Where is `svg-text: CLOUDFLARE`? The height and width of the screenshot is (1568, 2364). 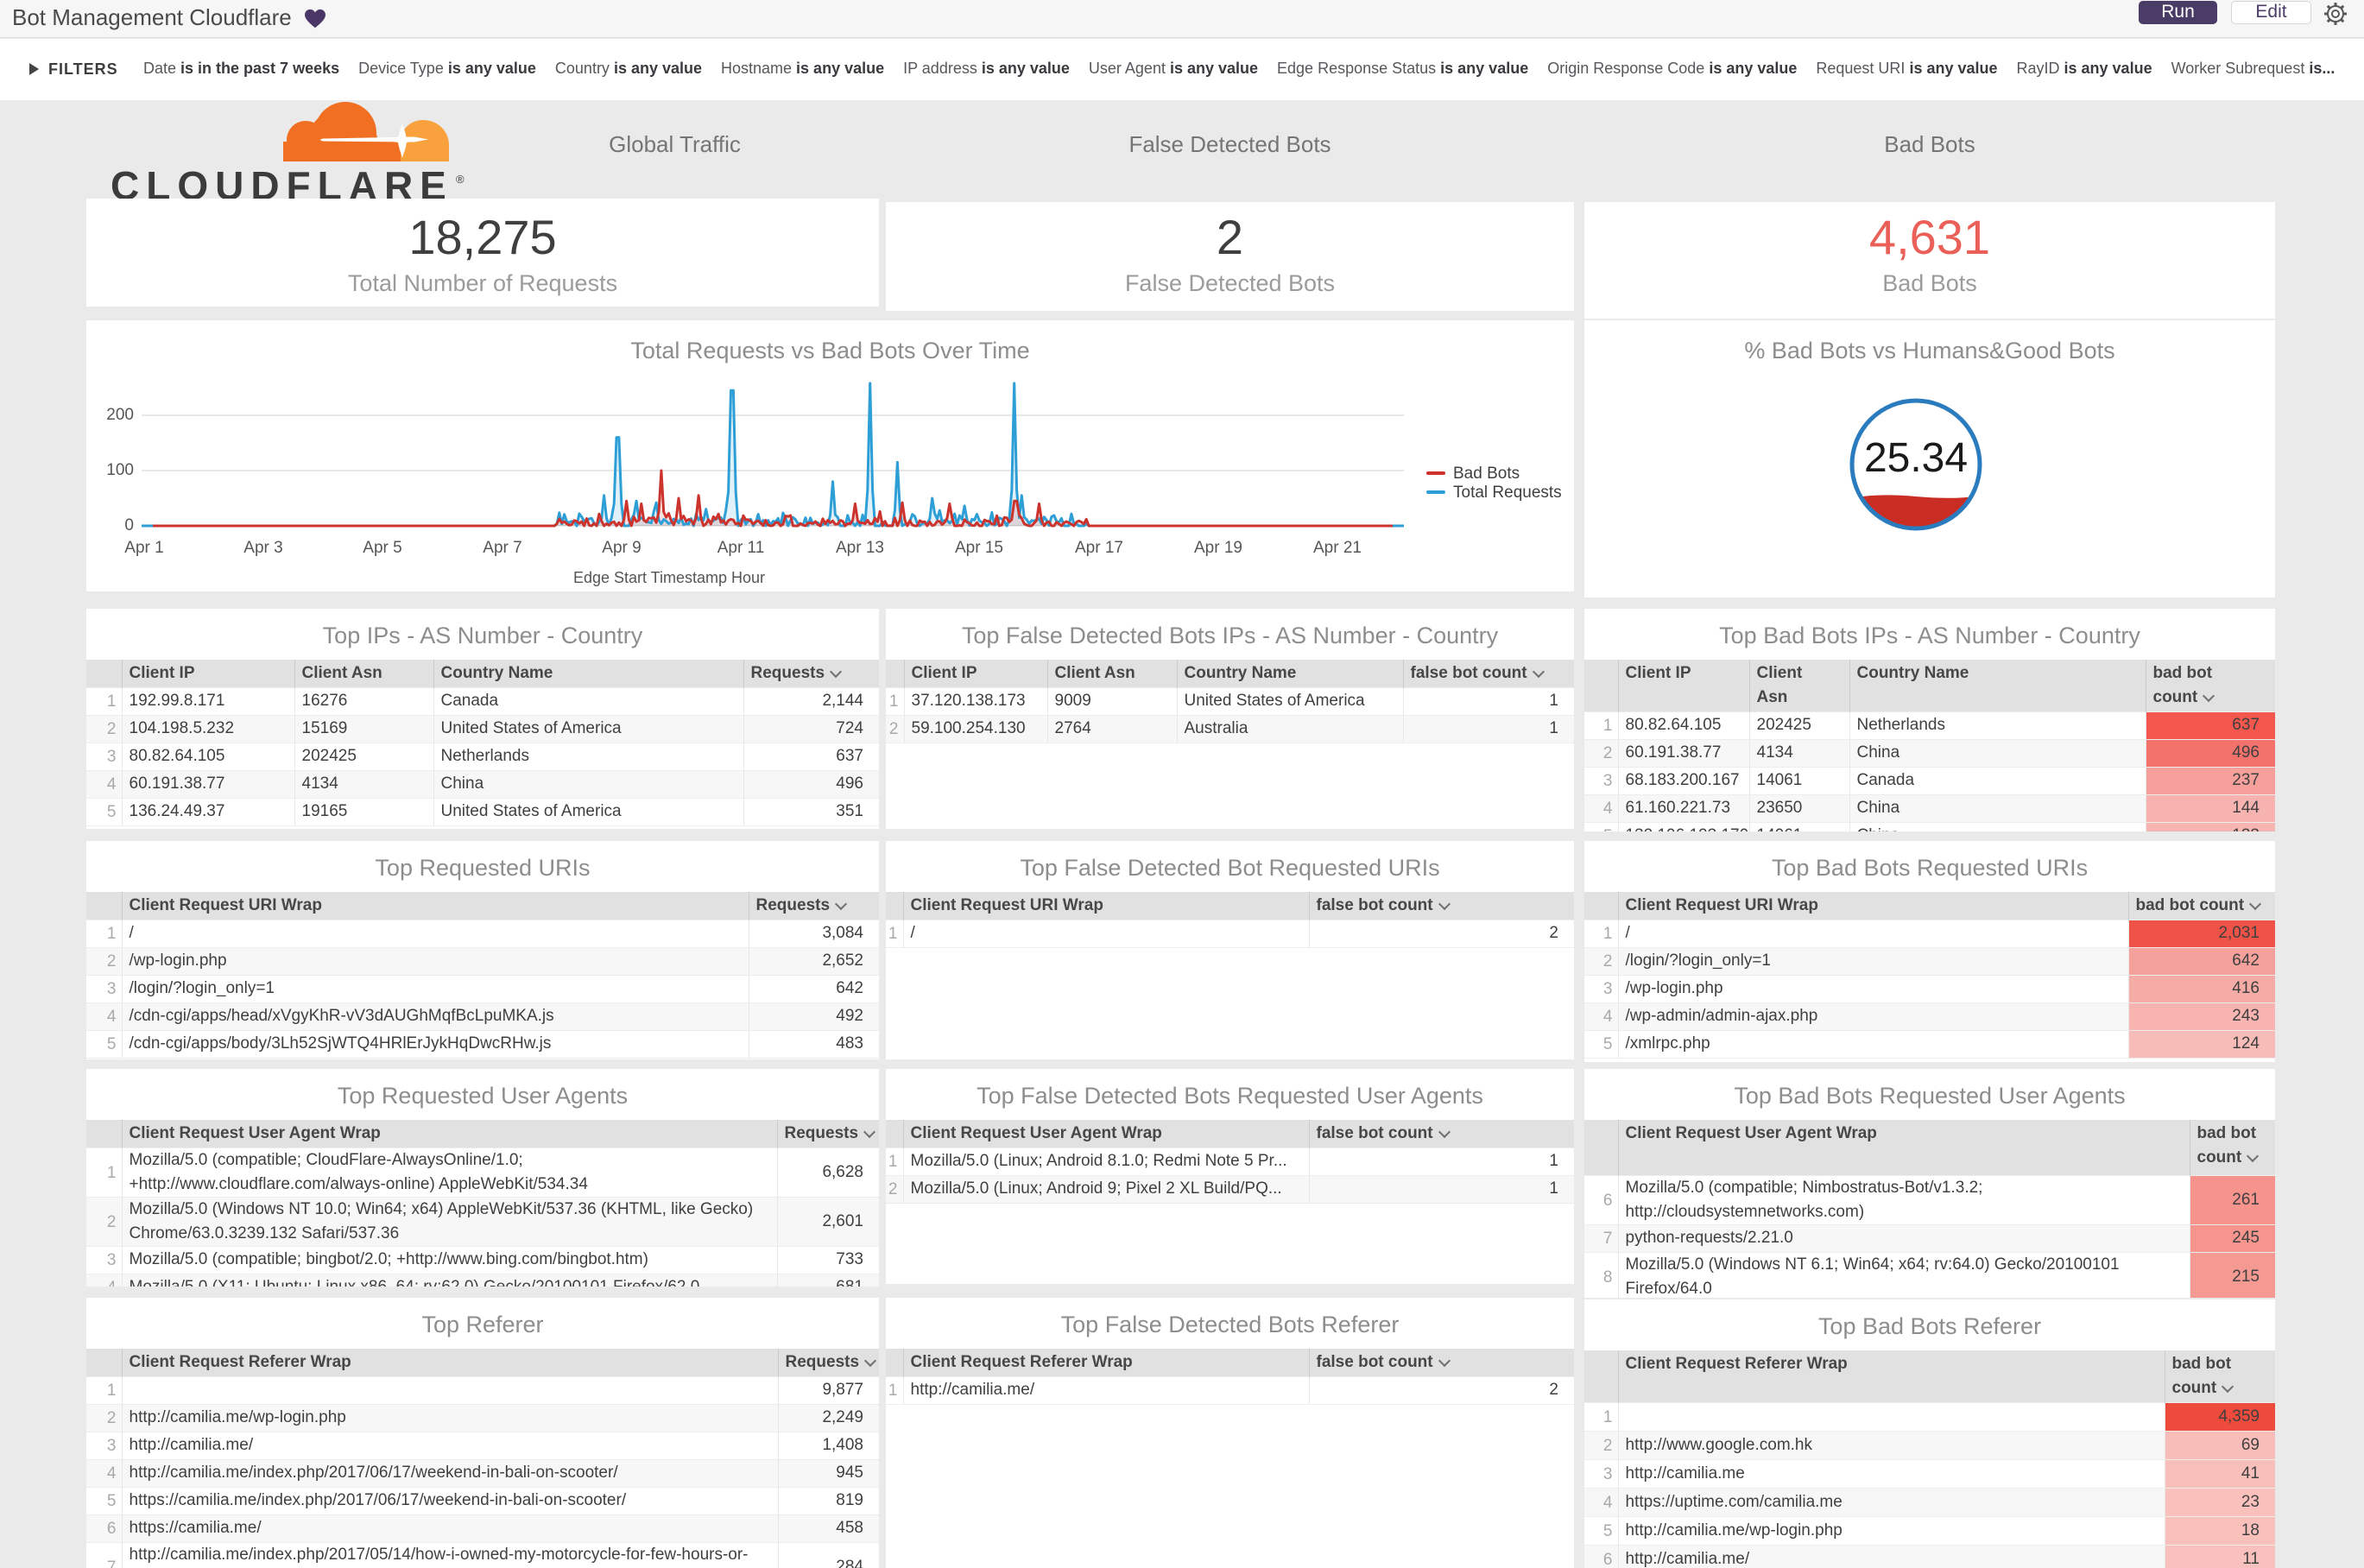 svg-text: CLOUDFLARE is located at coordinates (282, 182).